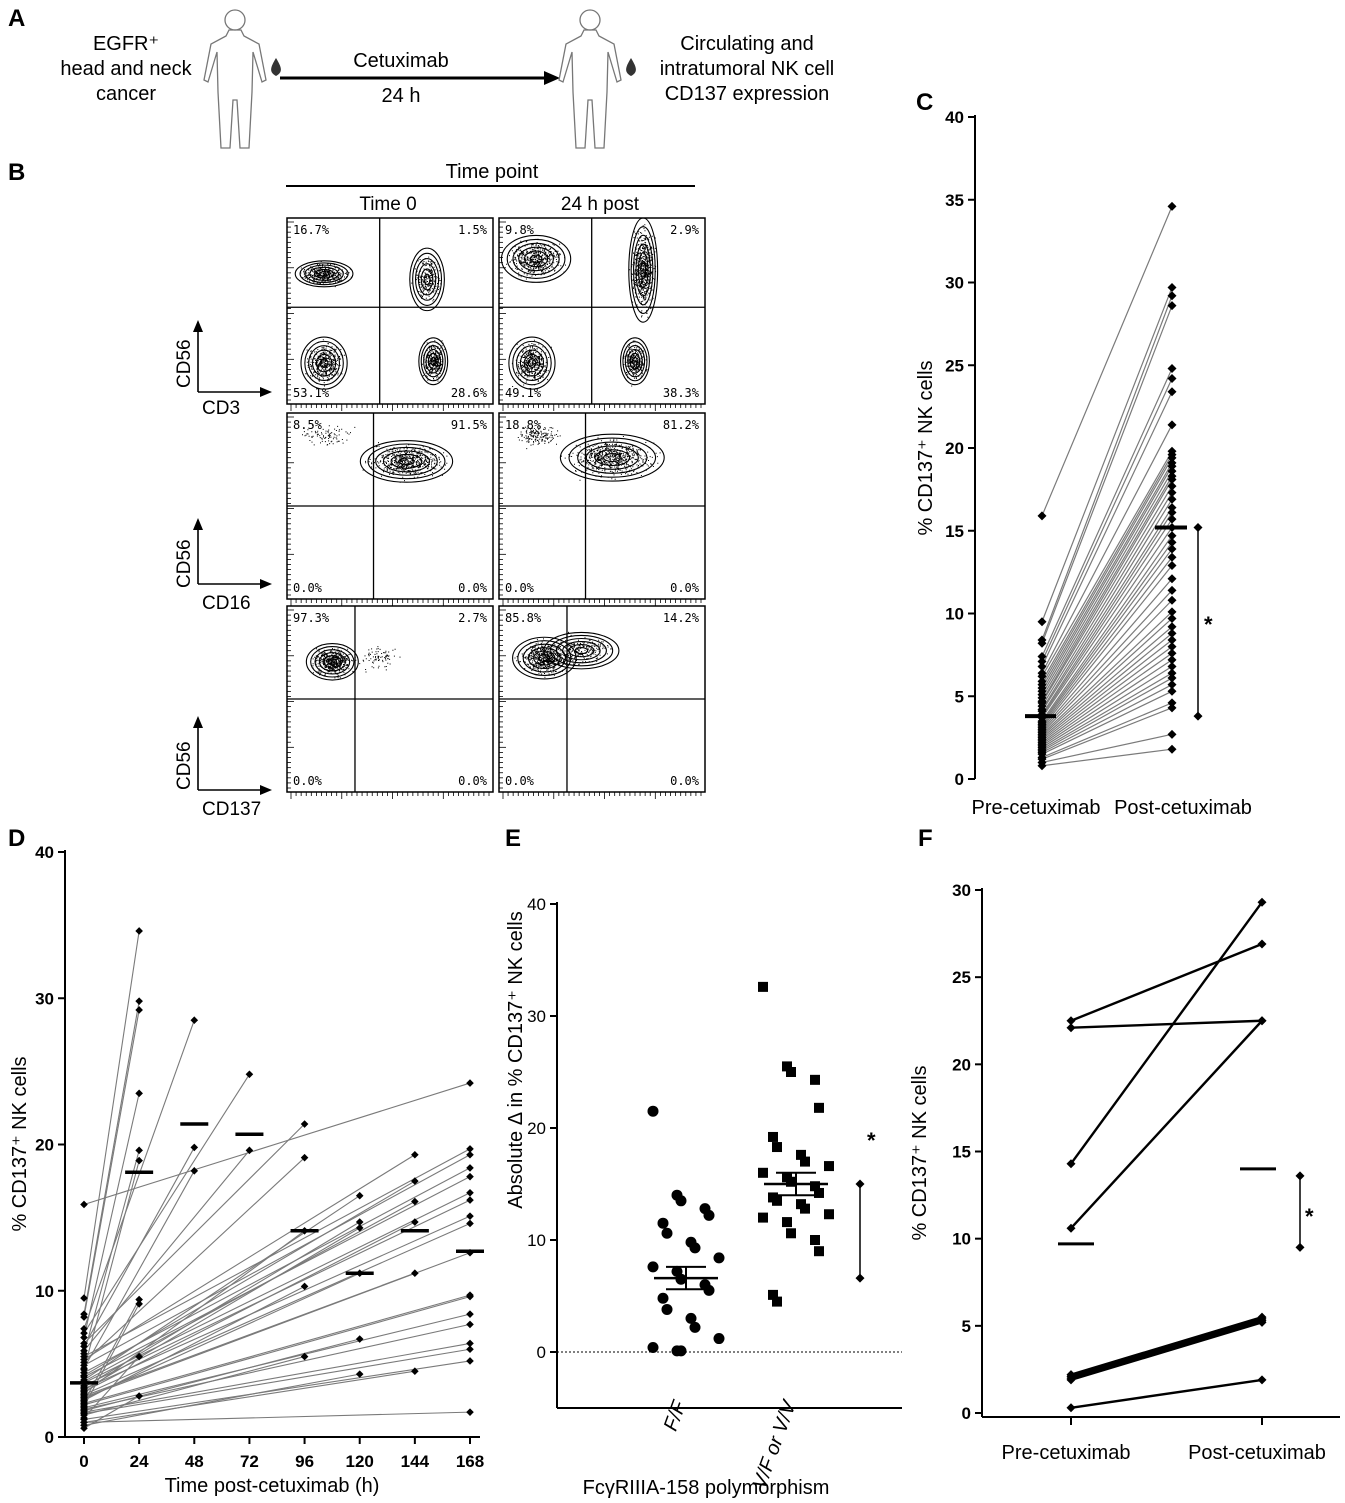  I want to click on panel-letter-c: C, so click(924, 102).